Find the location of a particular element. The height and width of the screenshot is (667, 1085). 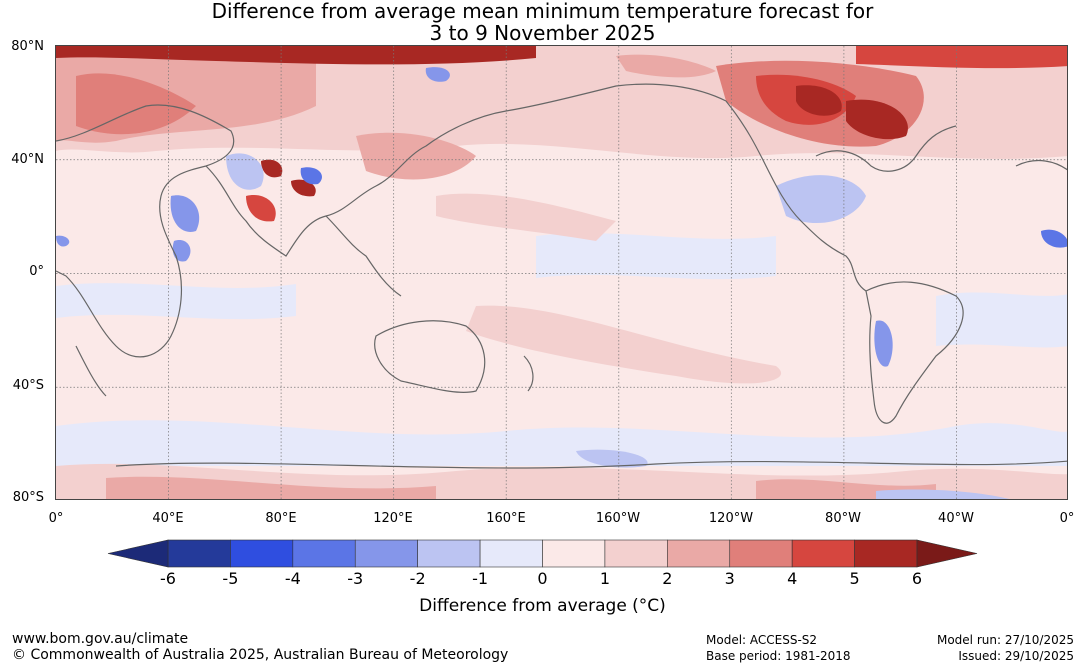

colorbar-tick-label: -5 is located at coordinates (230, 578).